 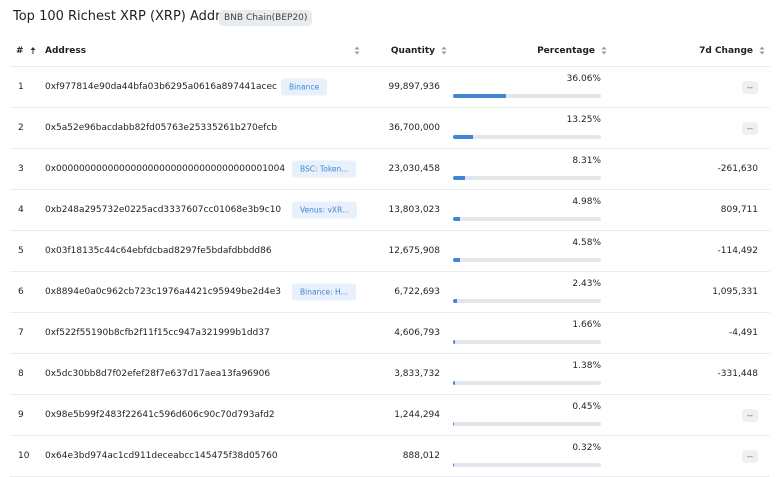 I want to click on percentage: 0.45%, so click(x=586, y=407).